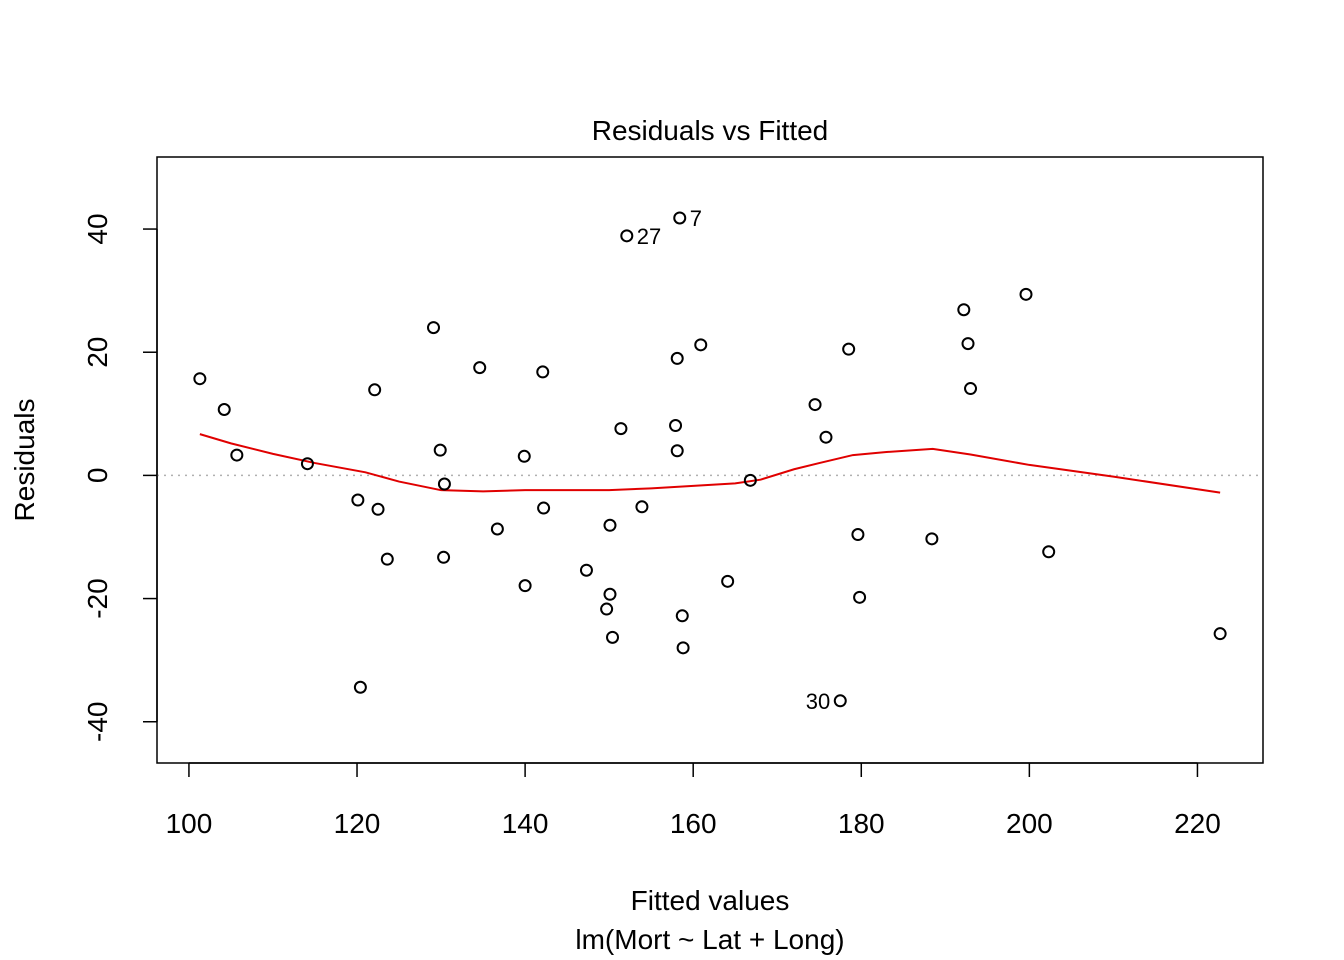 This screenshot has width=1344, height=960. What do you see at coordinates (357, 823) in the screenshot?
I see `x-tick-label: 120` at bounding box center [357, 823].